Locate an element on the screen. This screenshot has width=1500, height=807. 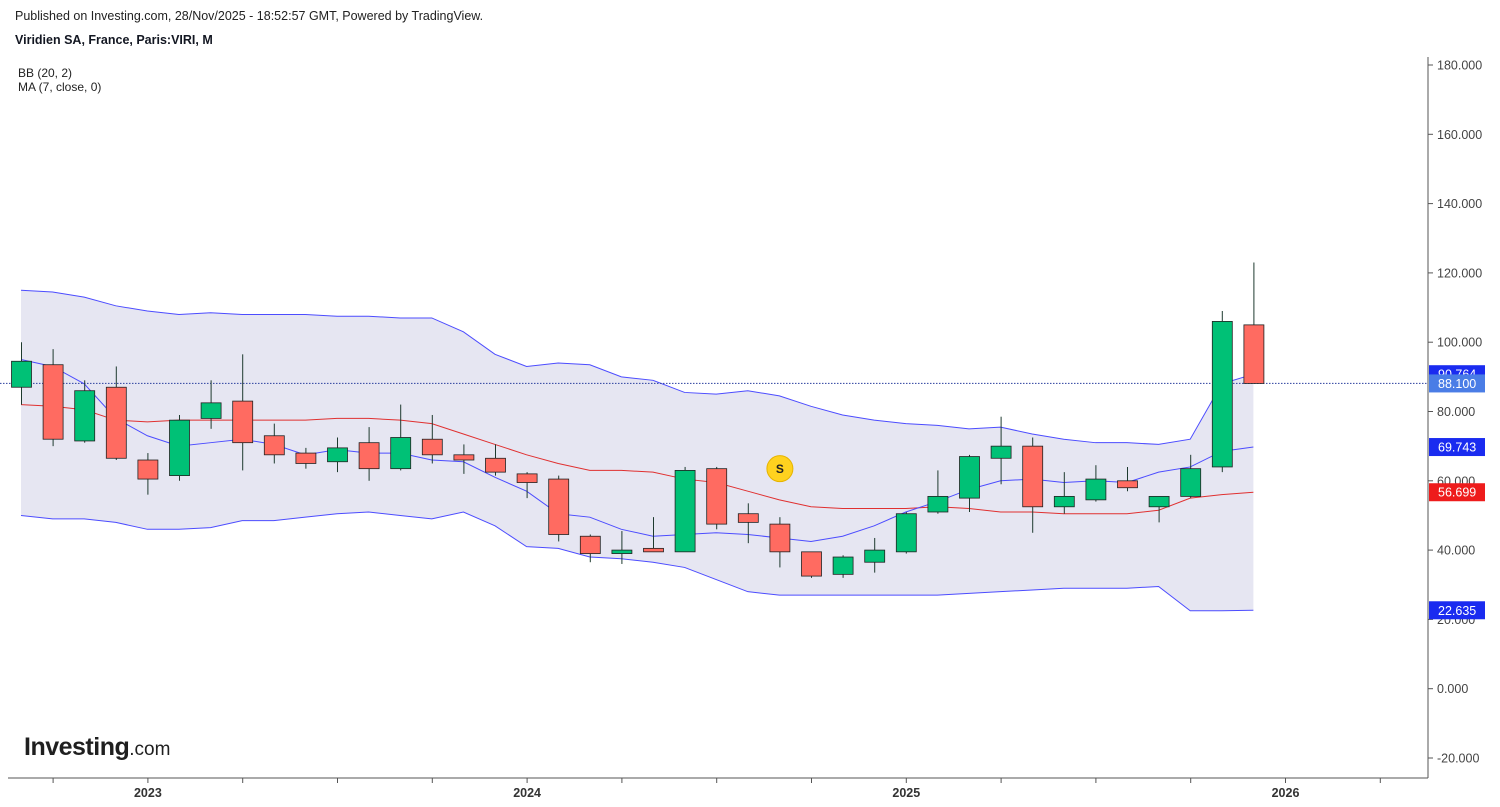
moving-average-legend: MA (7, close, 0) is located at coordinates (60, 87).